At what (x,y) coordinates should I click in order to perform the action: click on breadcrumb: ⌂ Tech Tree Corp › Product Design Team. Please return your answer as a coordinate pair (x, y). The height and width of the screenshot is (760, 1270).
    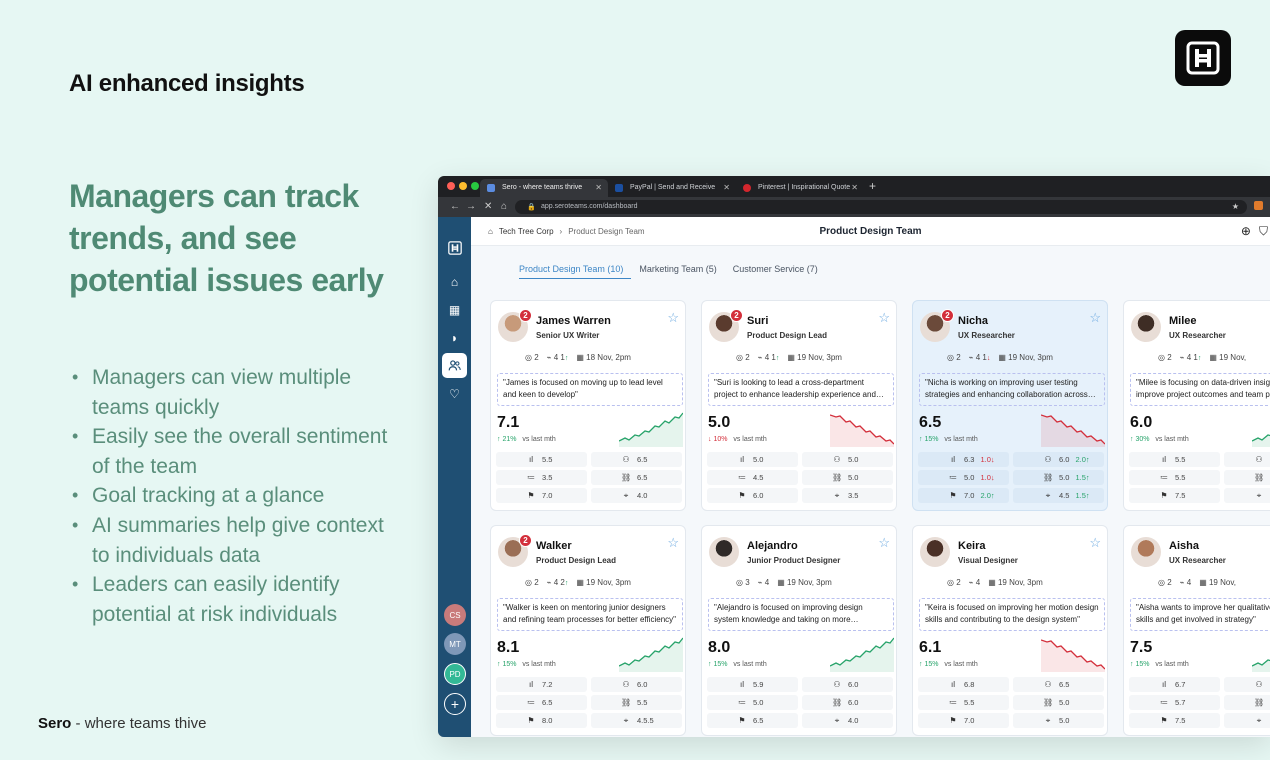
    Looking at the image, I should click on (566, 231).